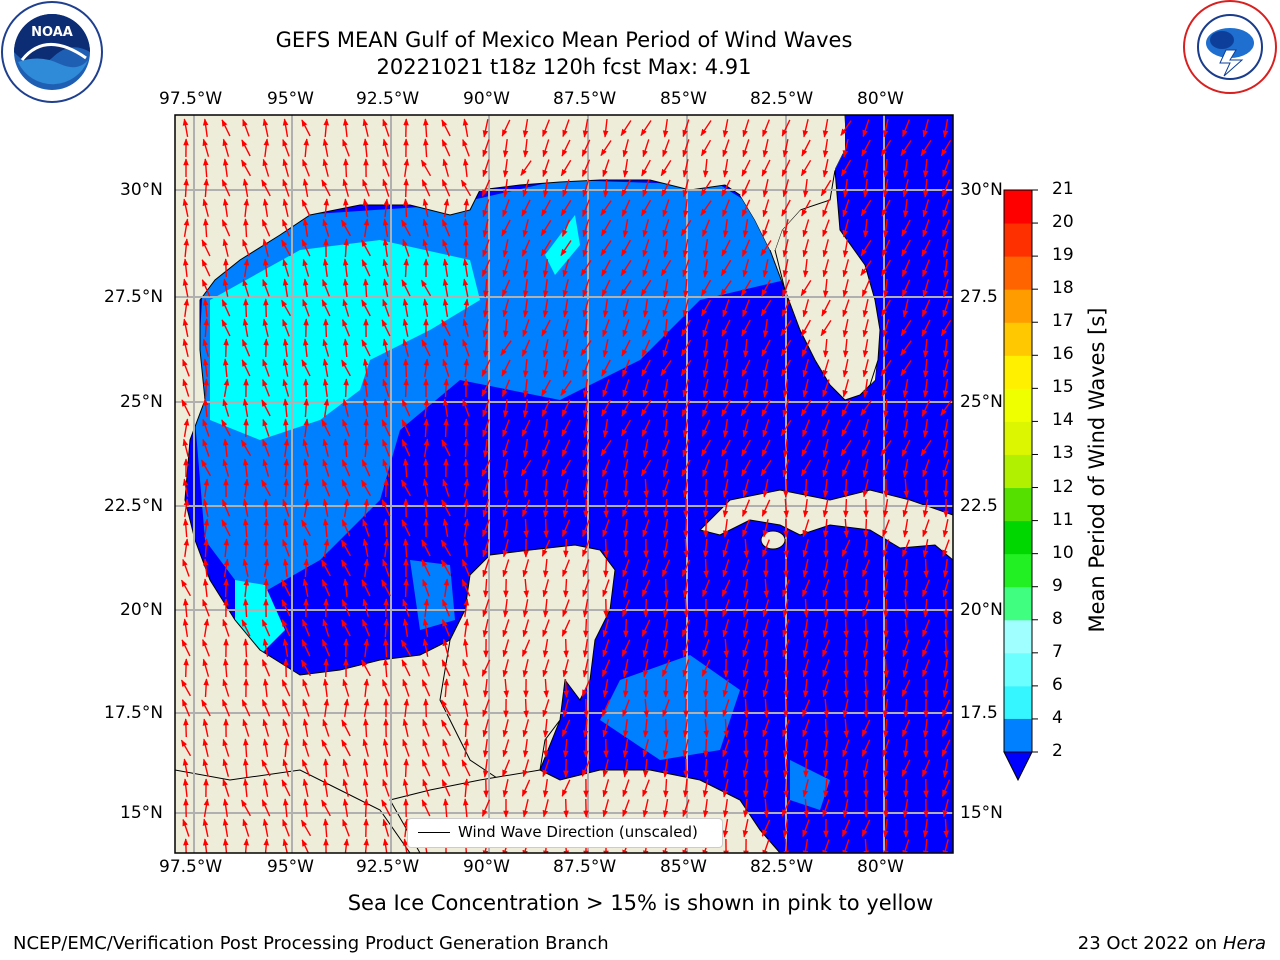 The width and height of the screenshot is (1280, 960). I want to click on colorbar-extend-triangle, so click(1018, 766).